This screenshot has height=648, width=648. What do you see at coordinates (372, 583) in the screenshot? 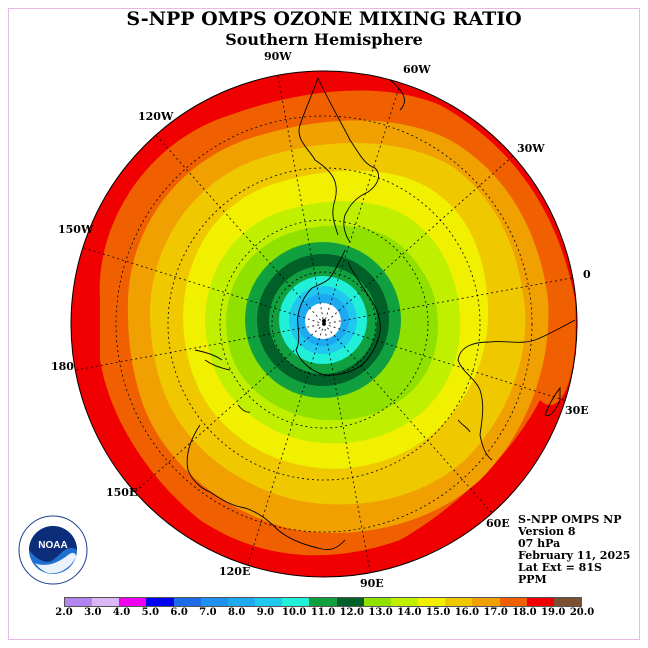
I see `lon-label-90e: 90E` at bounding box center [372, 583].